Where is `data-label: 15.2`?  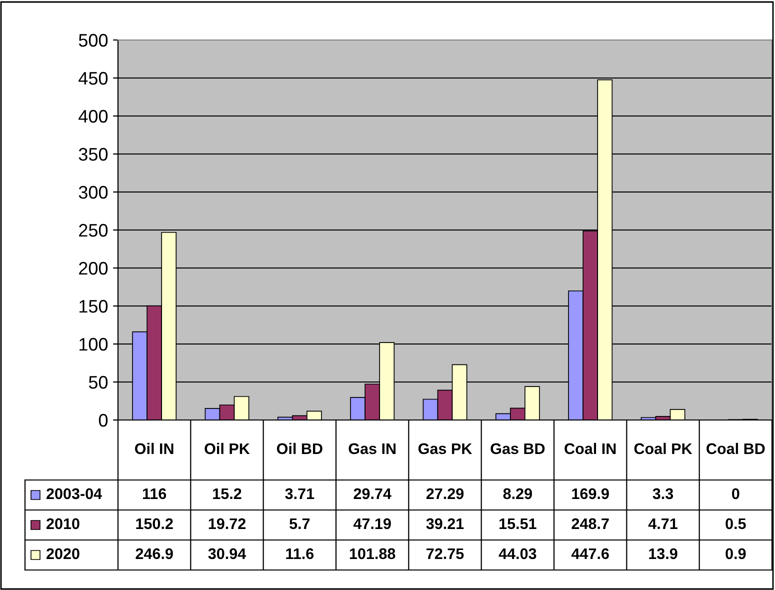 data-label: 15.2 is located at coordinates (227, 494).